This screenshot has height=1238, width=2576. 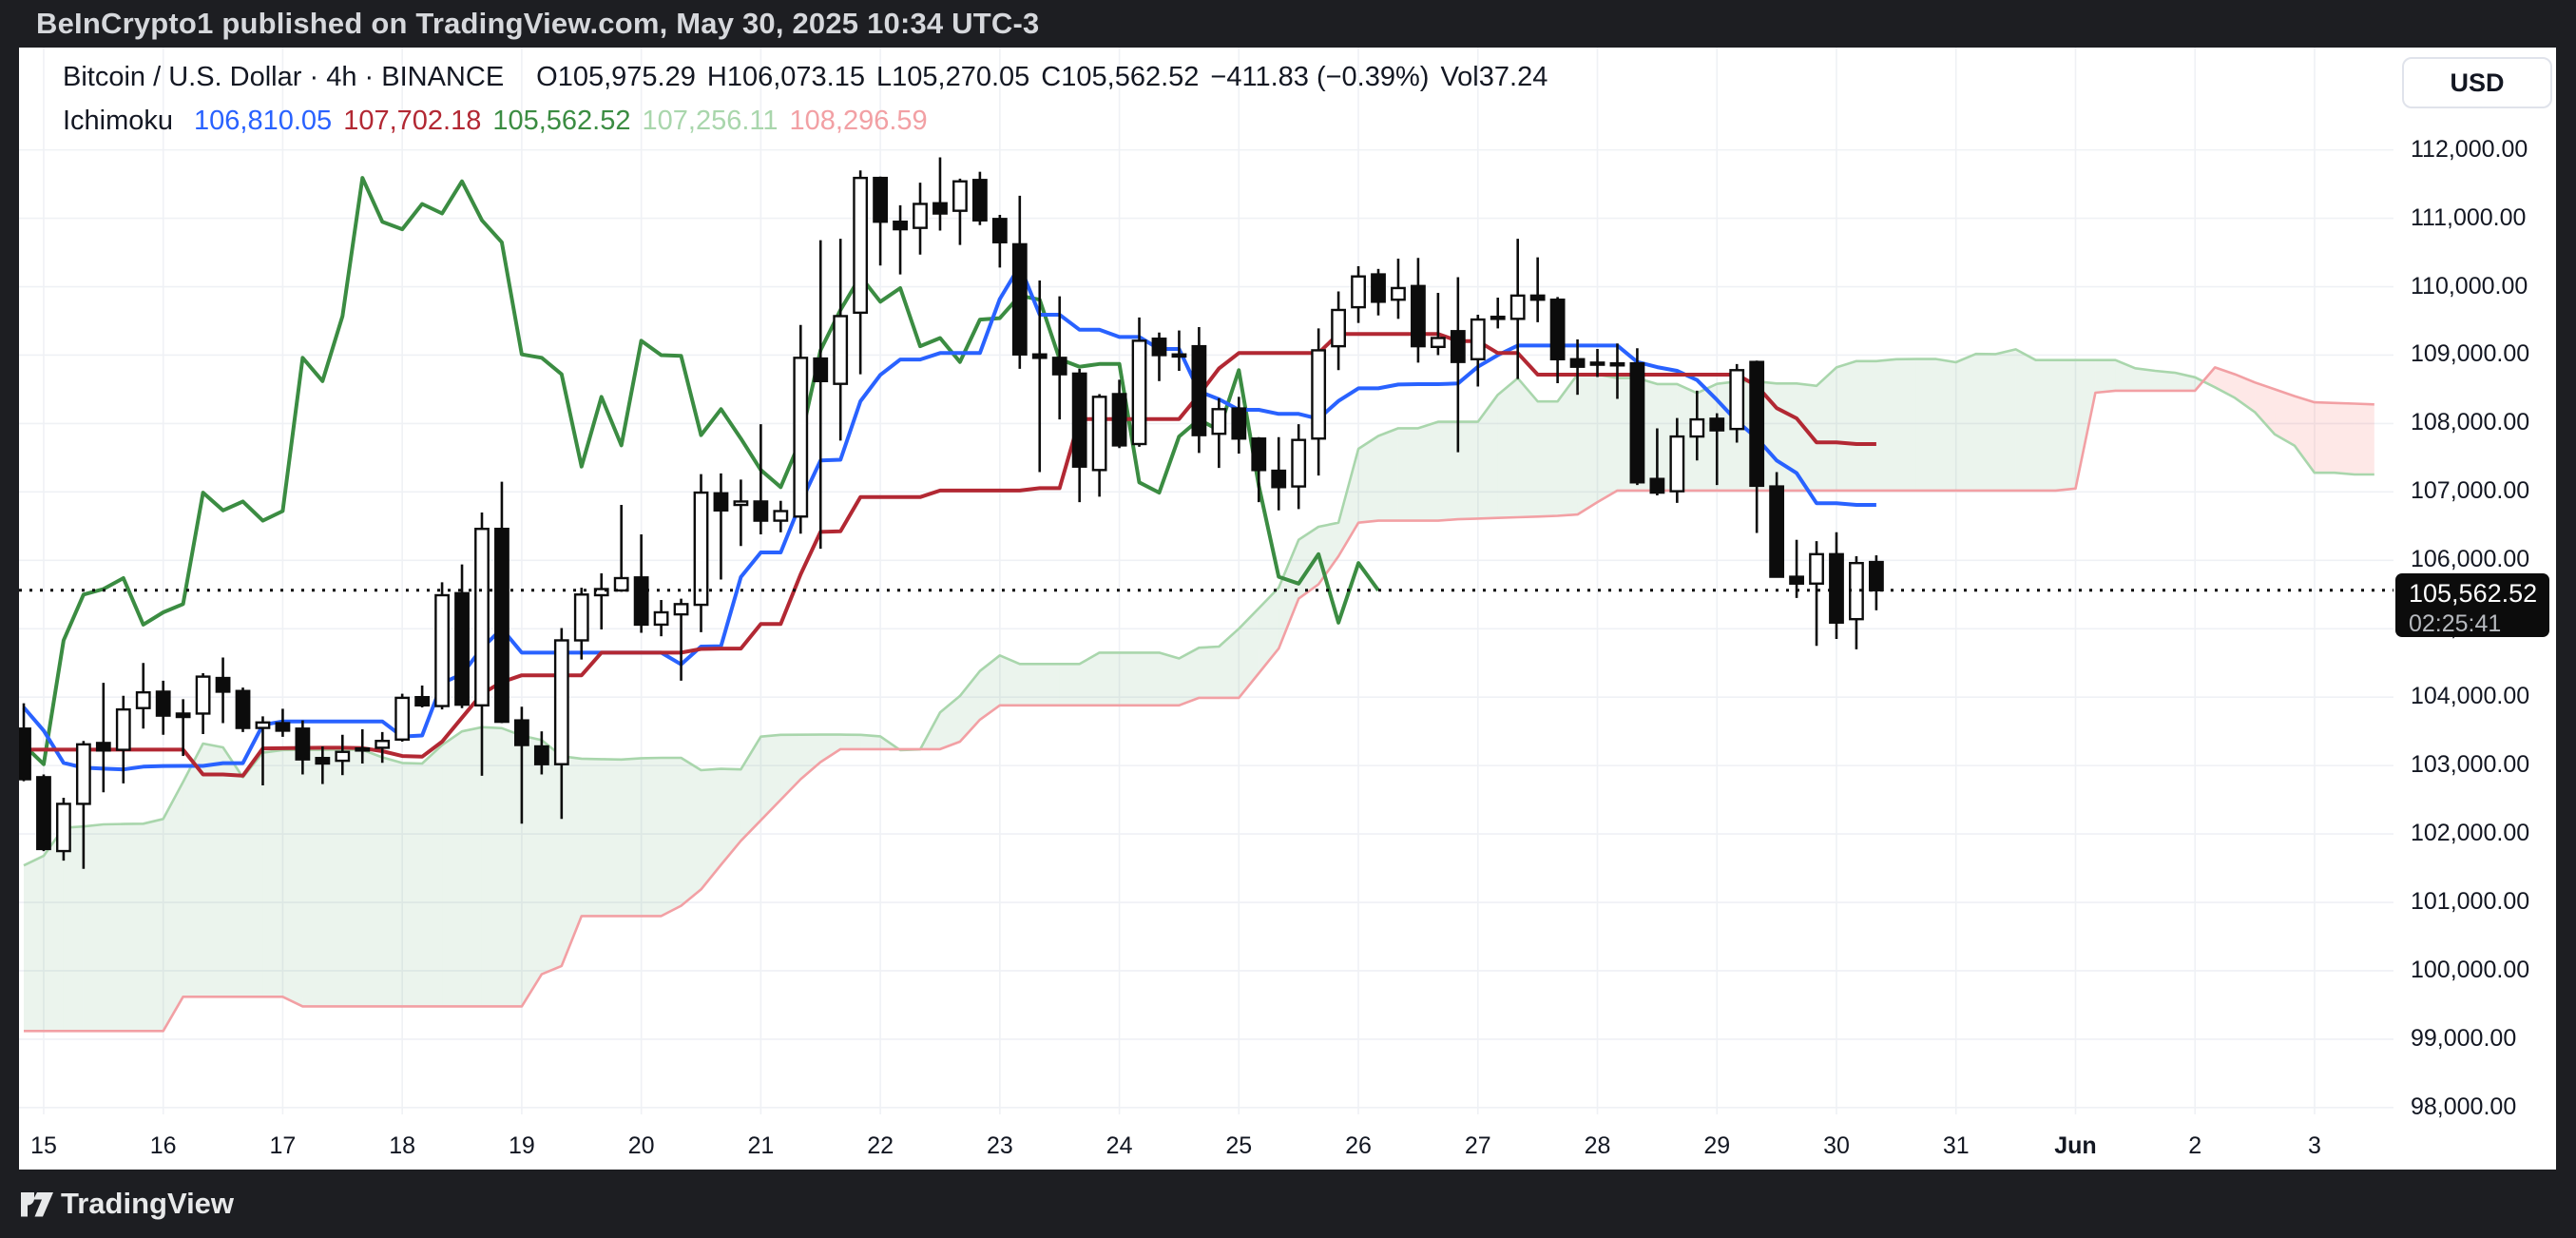 I want to click on price-axis-label: 102,000.00, so click(x=2470, y=833).